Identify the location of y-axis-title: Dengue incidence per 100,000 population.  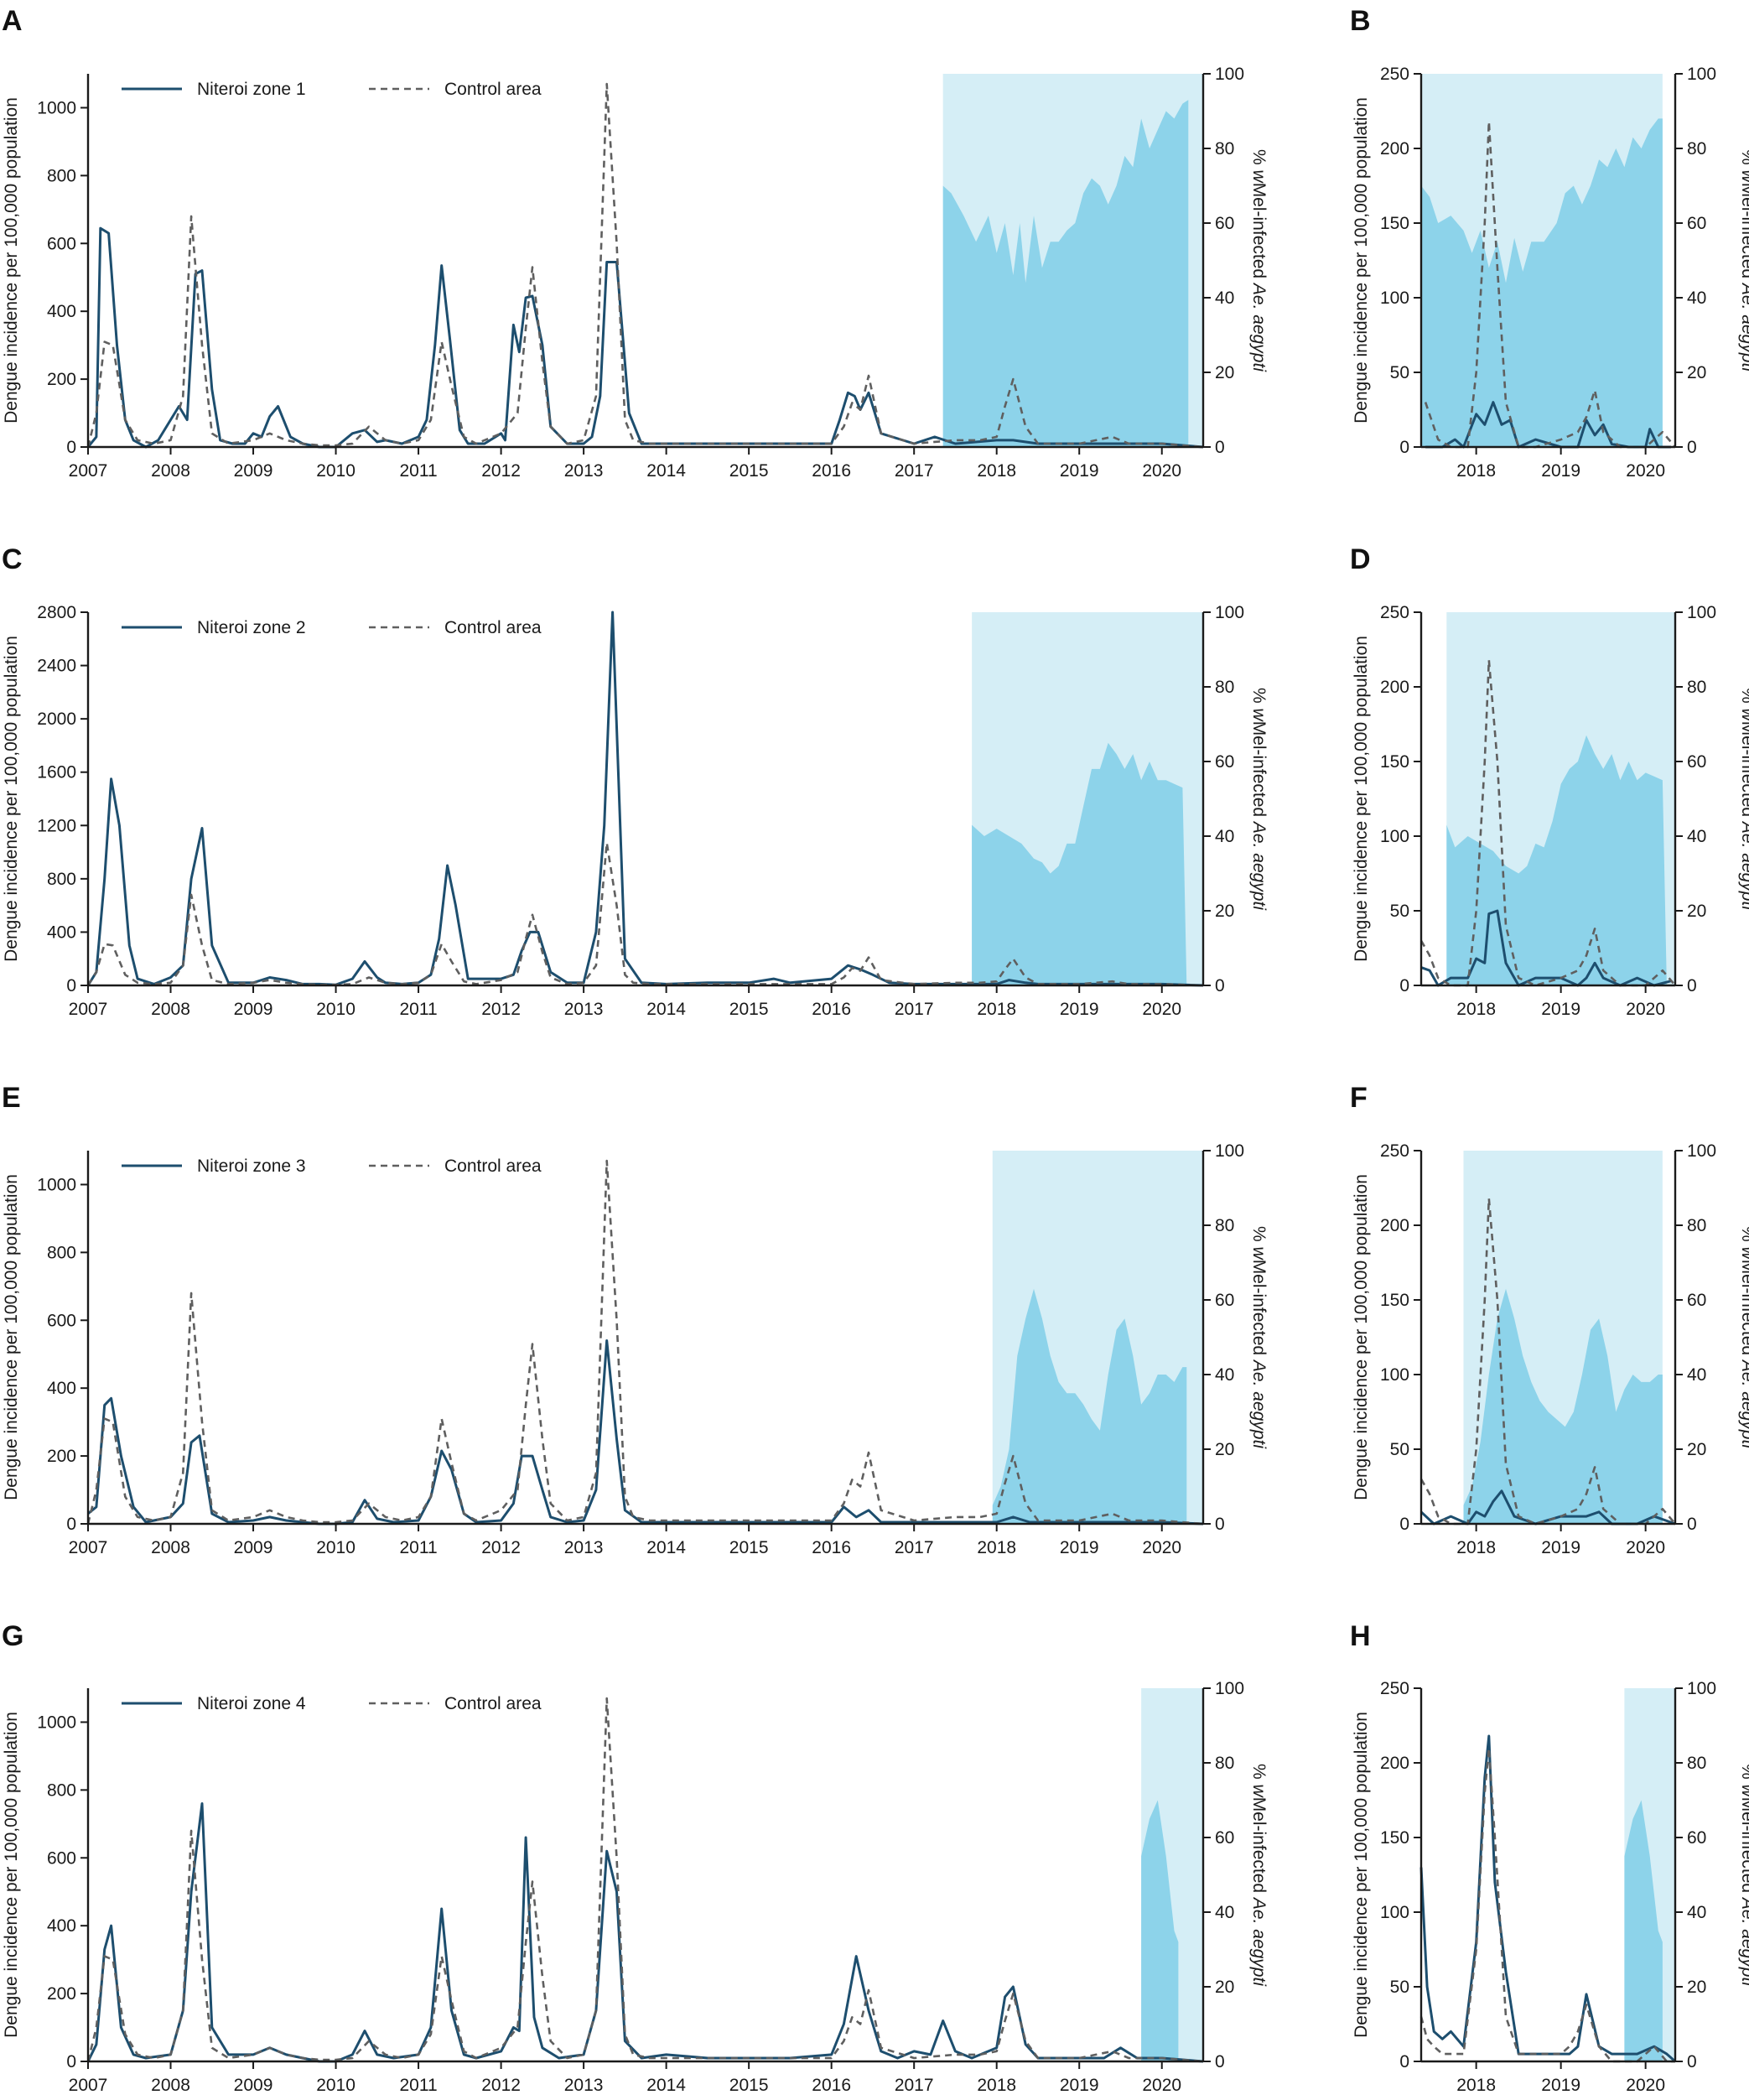
(11, 1337).